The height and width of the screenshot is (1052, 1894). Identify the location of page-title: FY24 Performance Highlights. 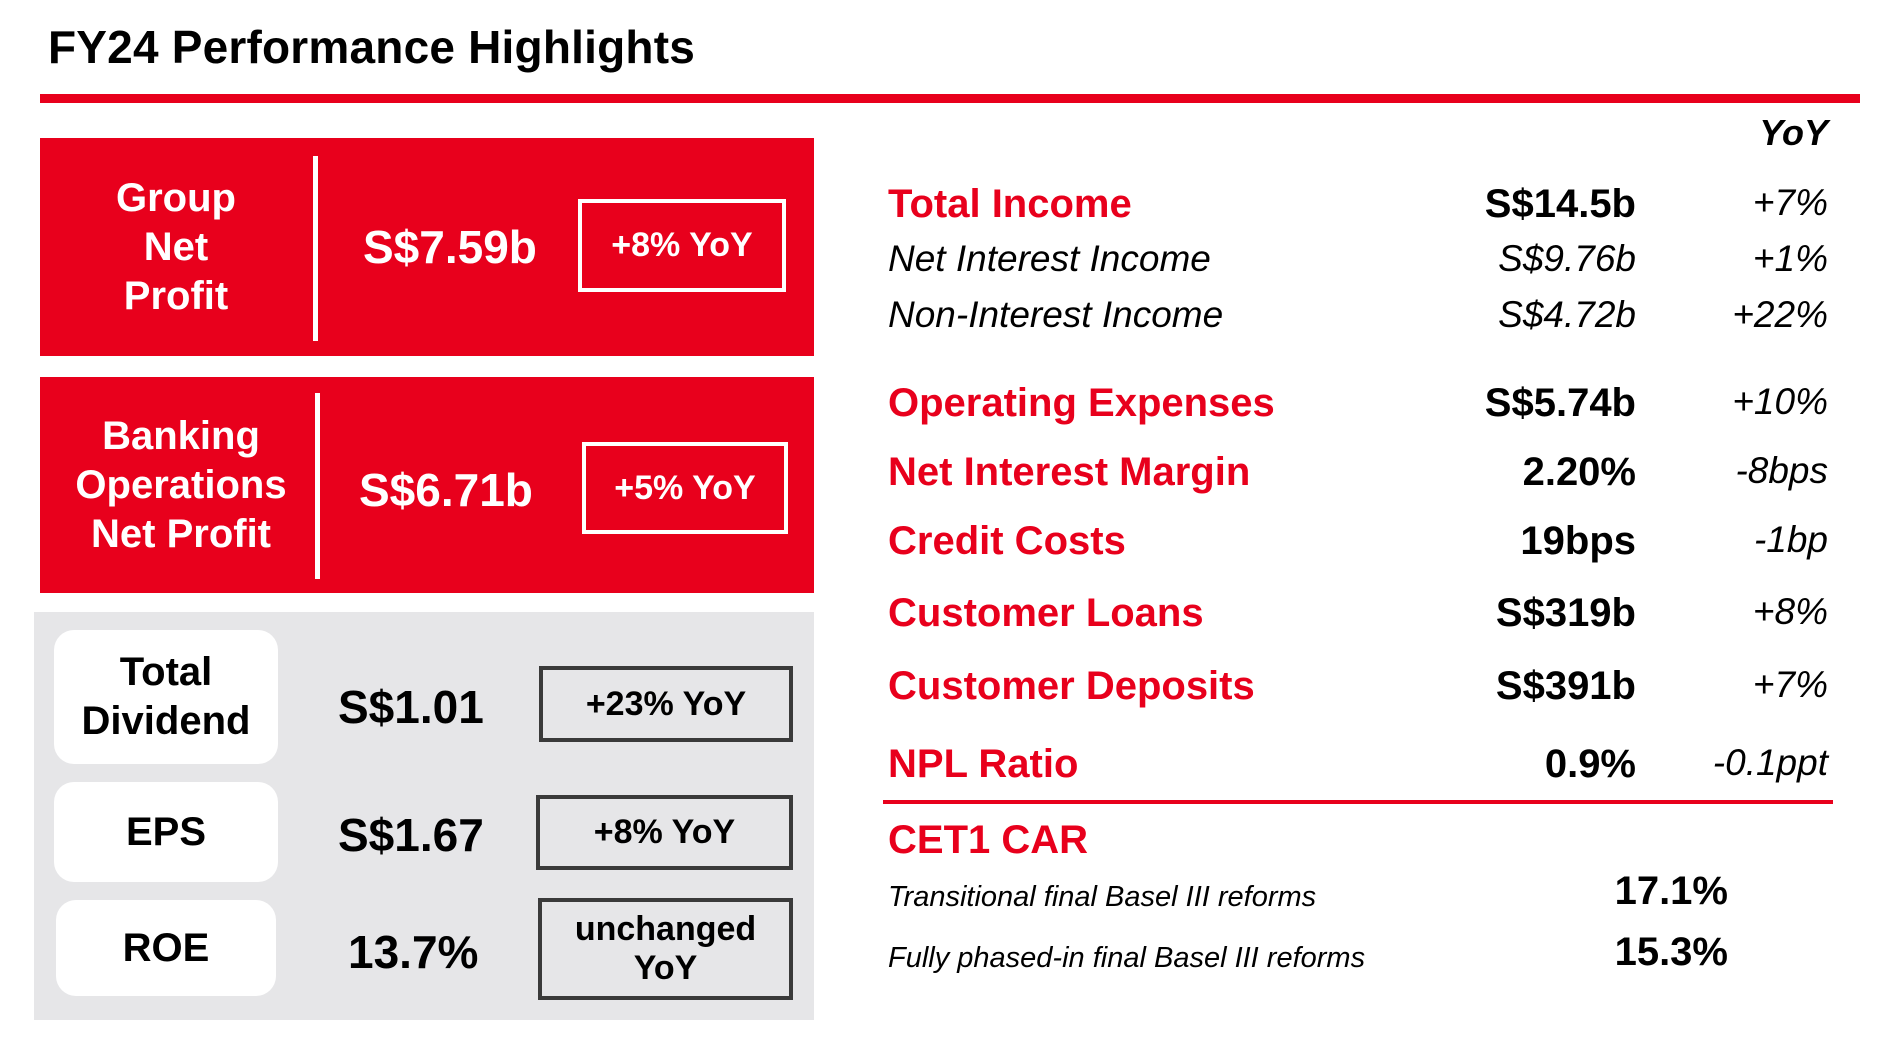
(371, 47).